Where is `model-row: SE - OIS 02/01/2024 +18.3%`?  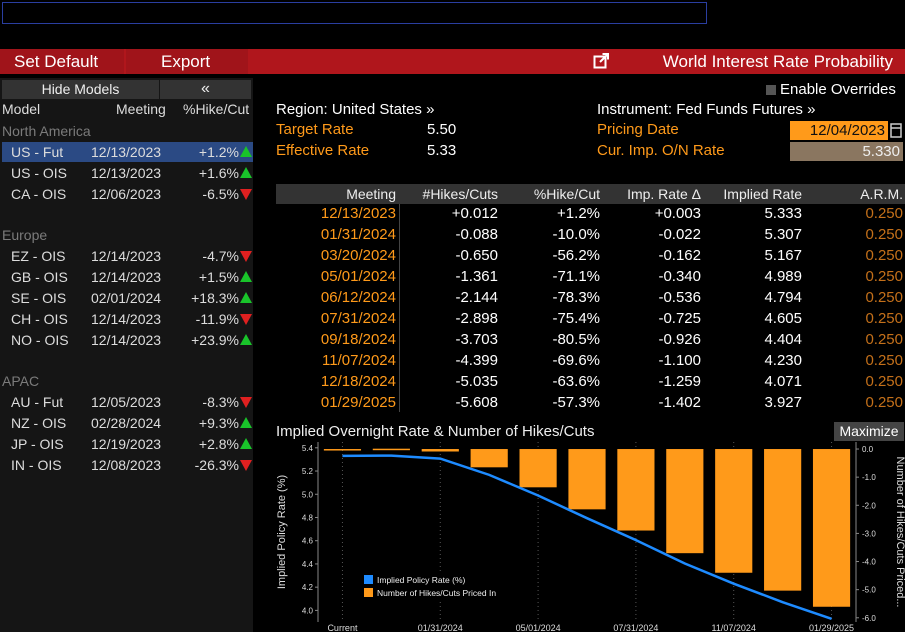
model-row: SE - OIS 02/01/2024 +18.3% is located at coordinates (127, 298).